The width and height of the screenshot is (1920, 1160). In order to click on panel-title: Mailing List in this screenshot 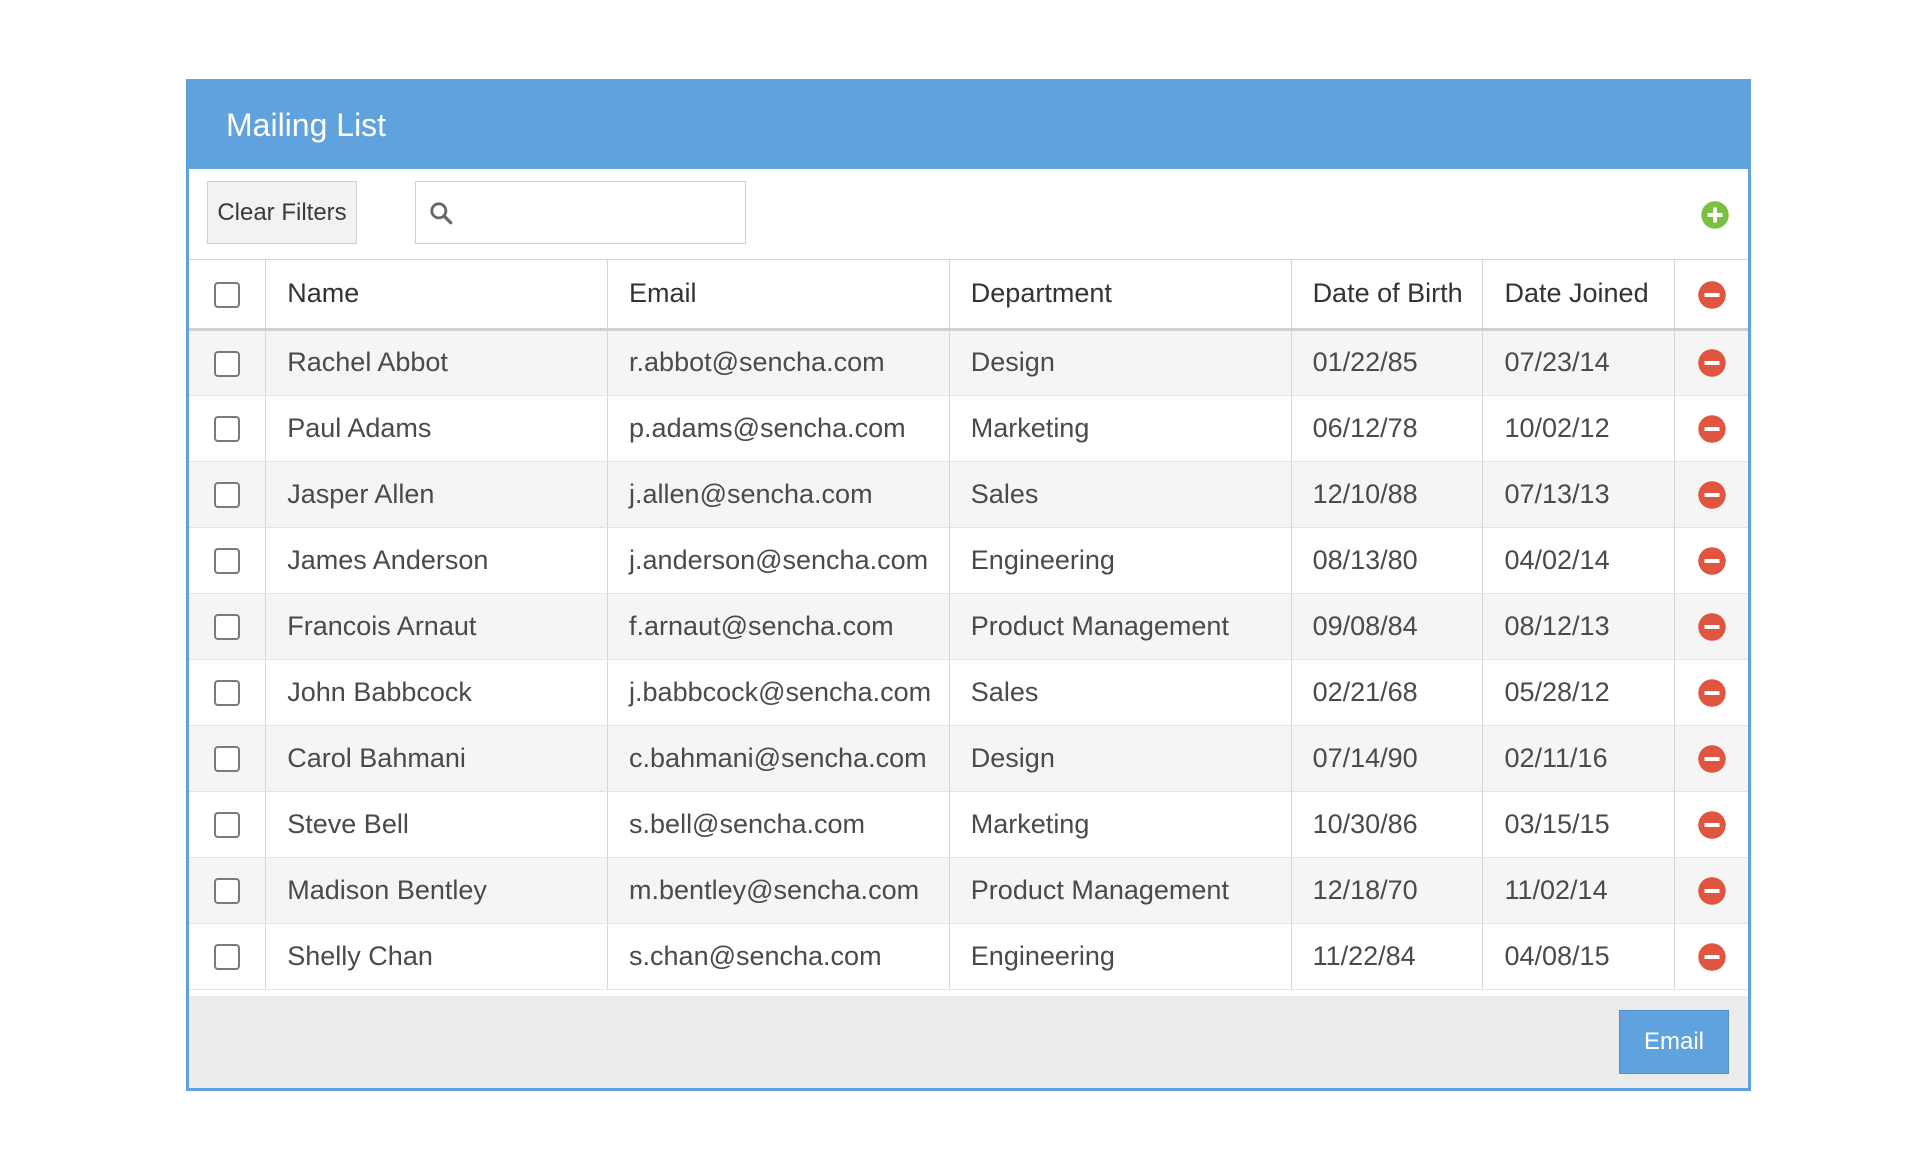, I will do `click(306, 125)`.